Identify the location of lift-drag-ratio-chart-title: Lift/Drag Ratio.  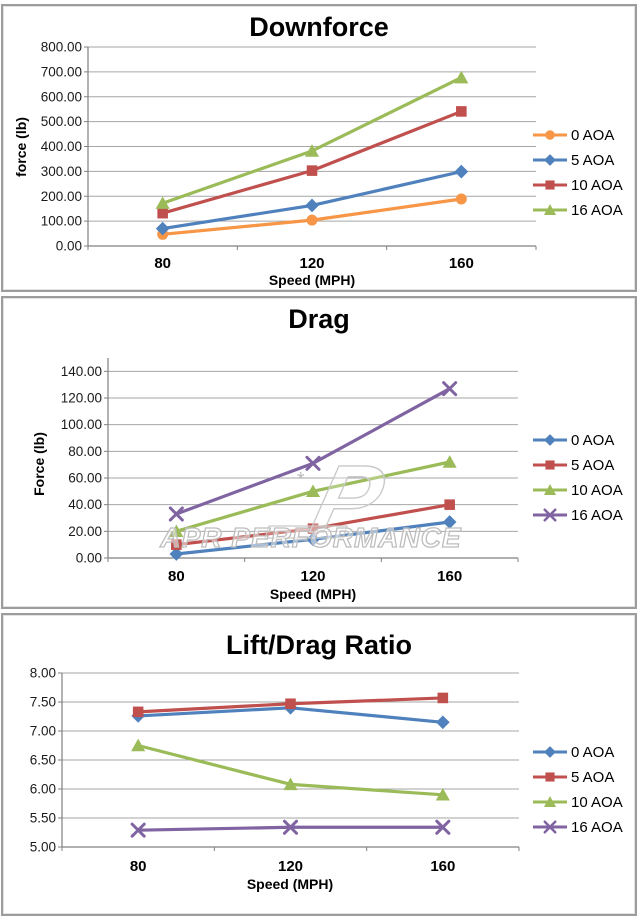
(319, 645).